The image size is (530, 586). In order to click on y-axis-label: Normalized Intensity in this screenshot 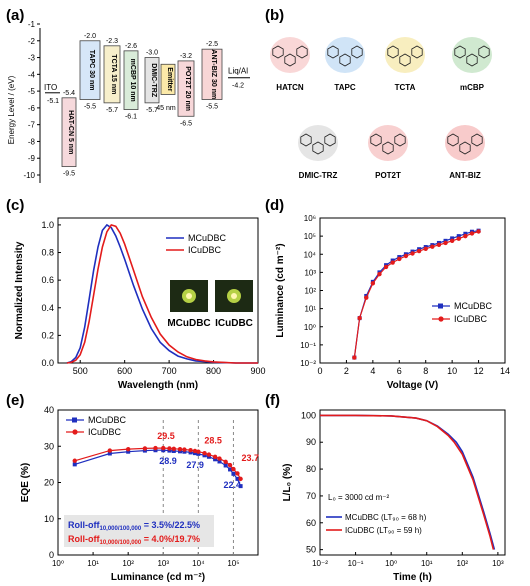, I will do `click(19, 290)`.